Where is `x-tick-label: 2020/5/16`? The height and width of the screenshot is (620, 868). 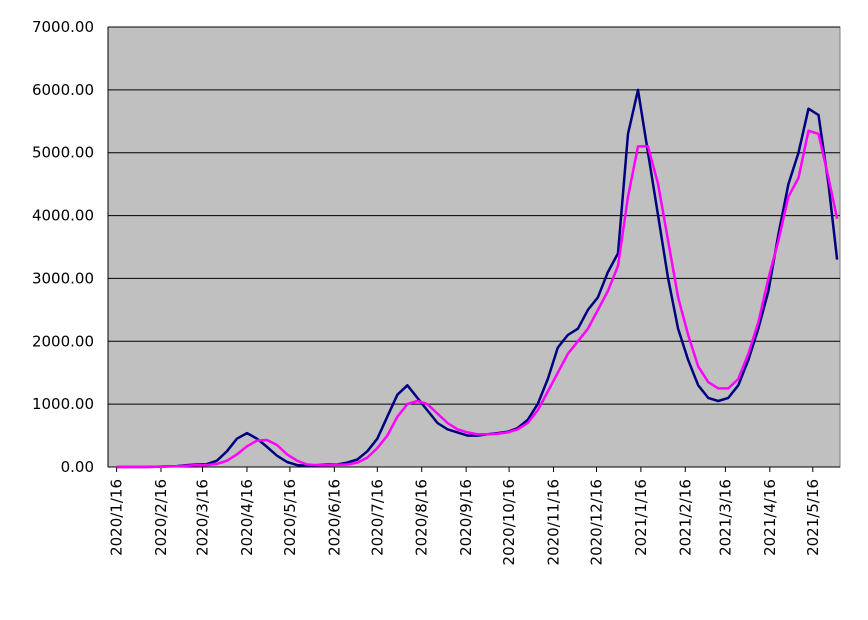
x-tick-label: 2020/5/16 is located at coordinates (290, 517).